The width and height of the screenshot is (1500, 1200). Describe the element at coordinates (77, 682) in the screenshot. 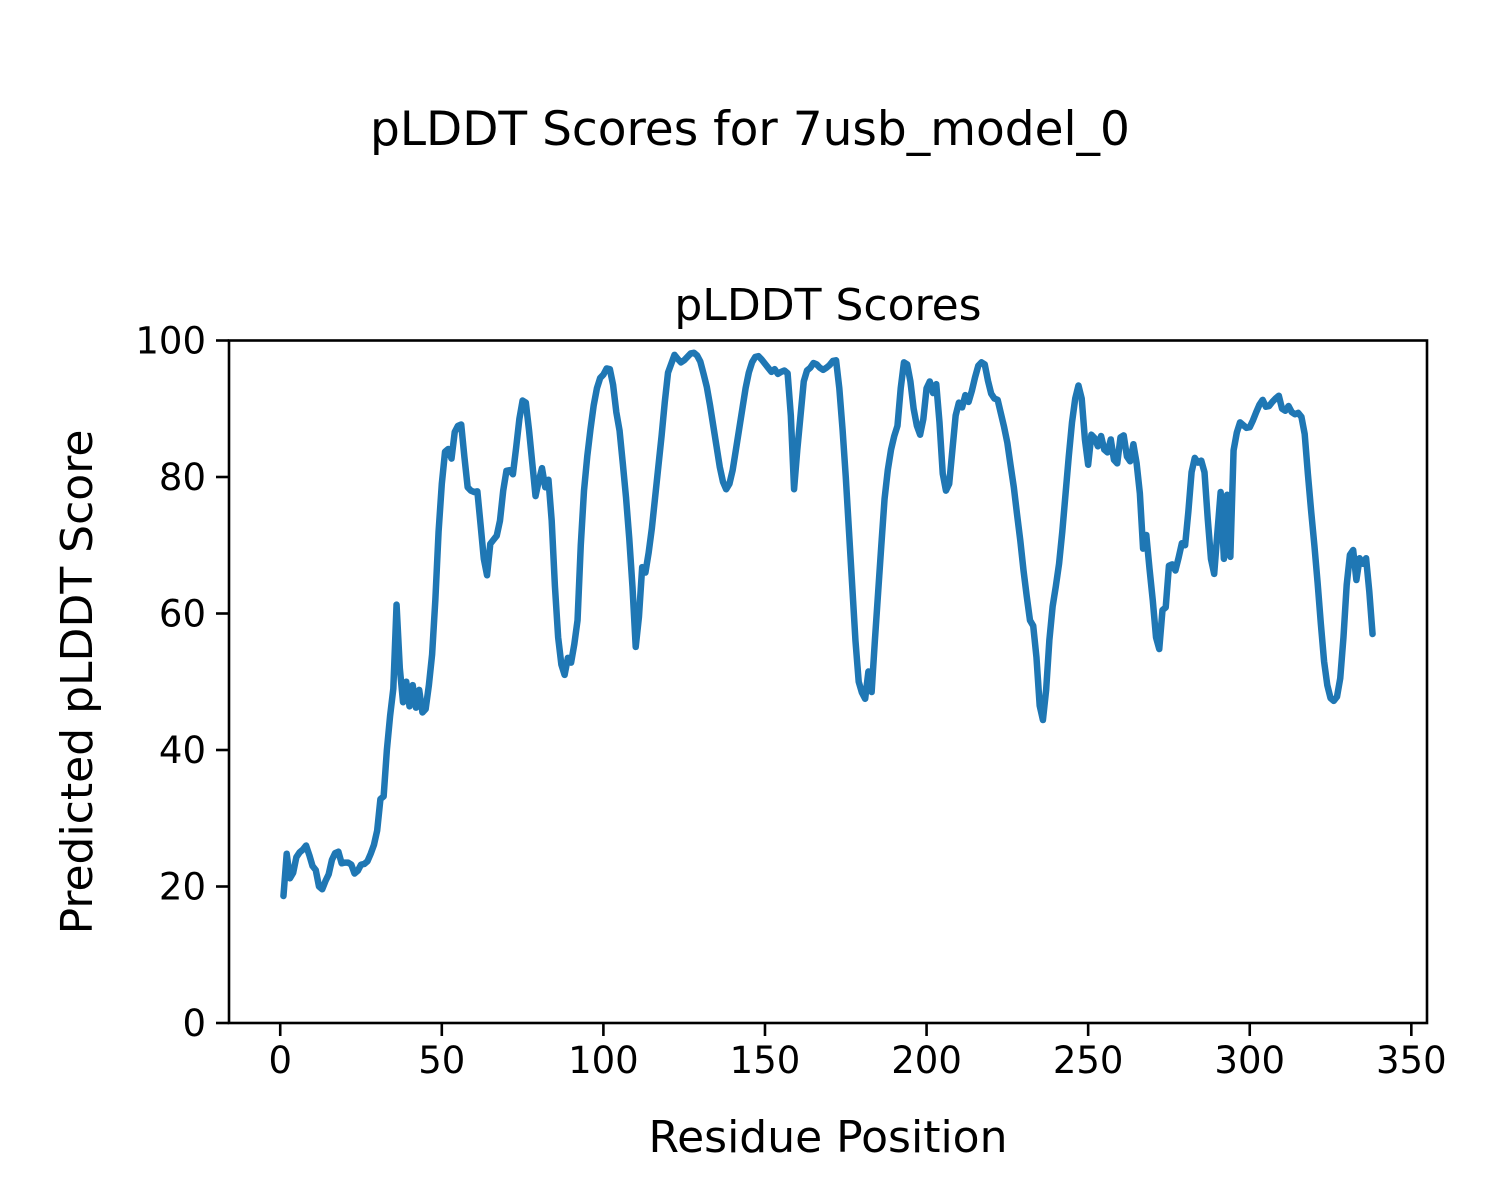

I see `y-axis-label: Predicted pLDDT Score` at that location.